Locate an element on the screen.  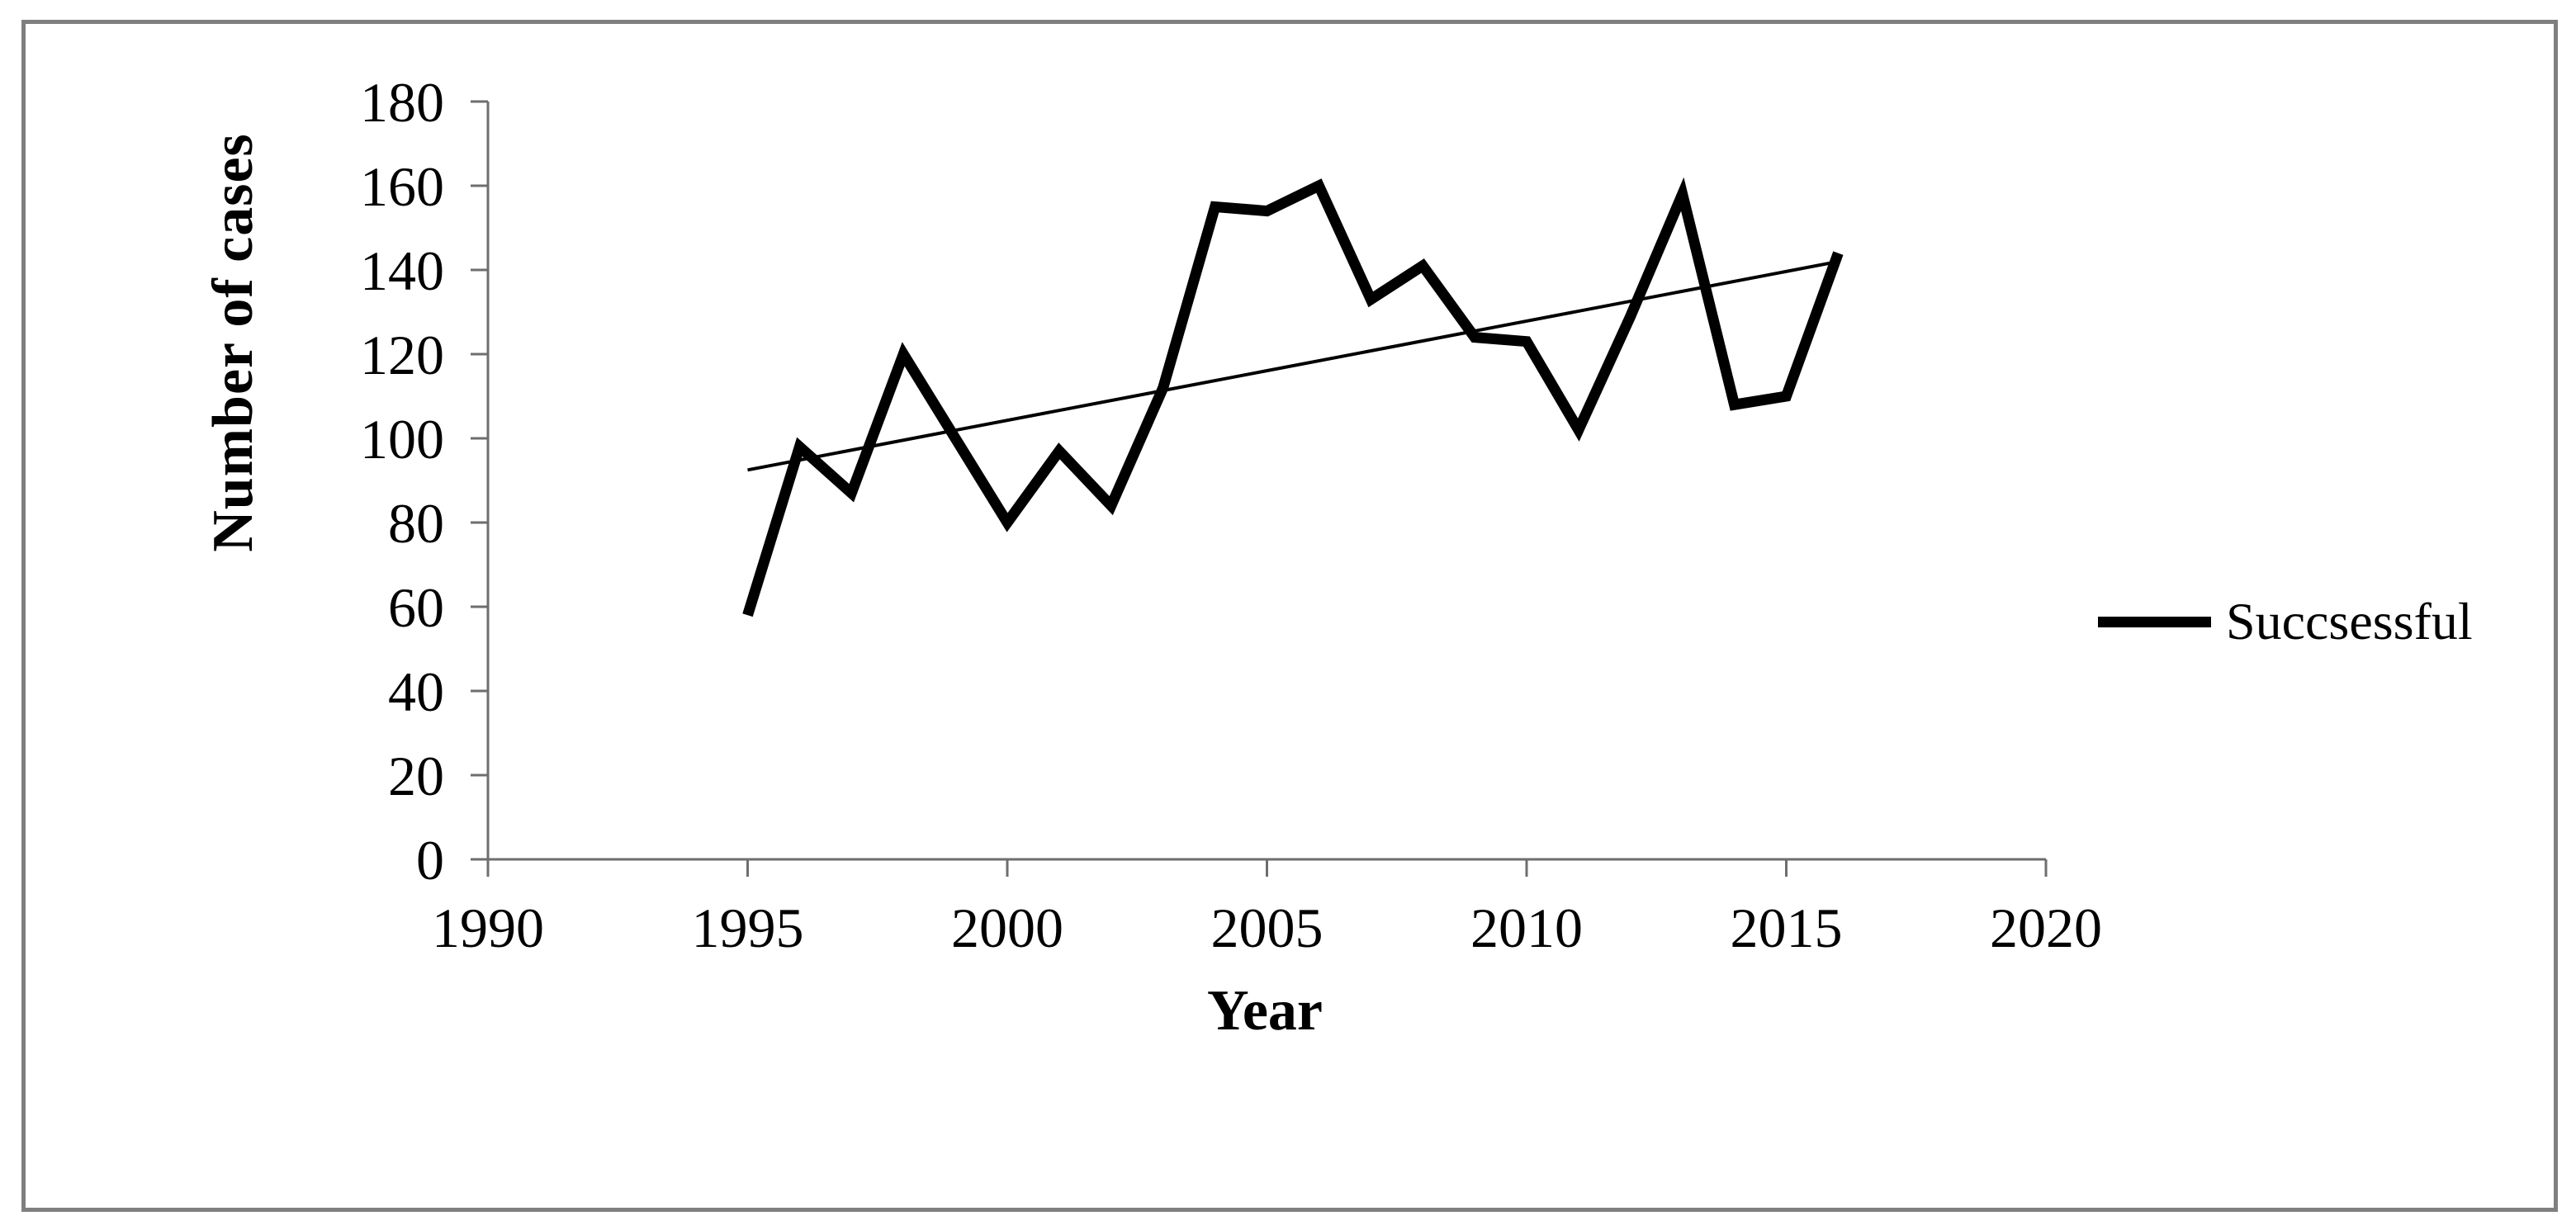
x-tick-label: 2005 is located at coordinates (1267, 927).